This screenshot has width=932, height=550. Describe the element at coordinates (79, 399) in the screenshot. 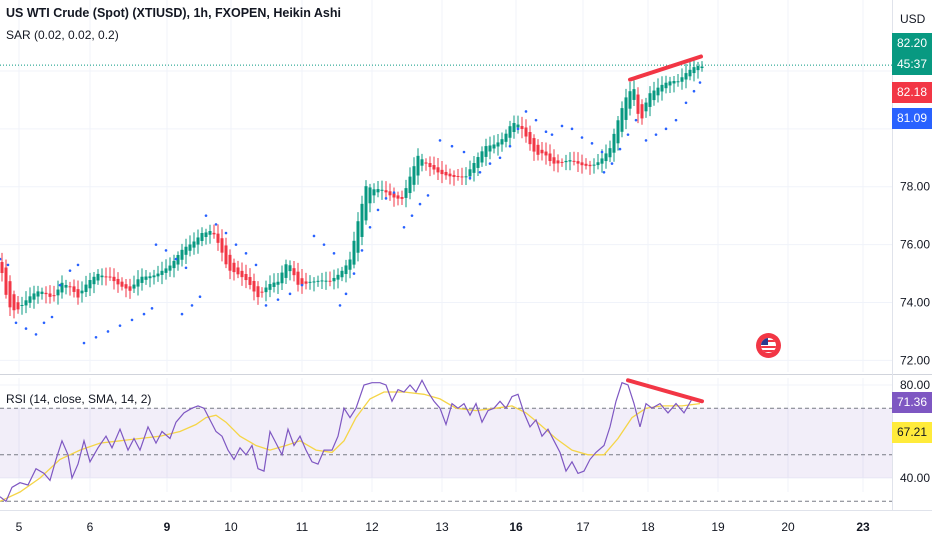

I see `rsi-indicator-label: RSI (14, close, SMA, 14, 2)` at that location.